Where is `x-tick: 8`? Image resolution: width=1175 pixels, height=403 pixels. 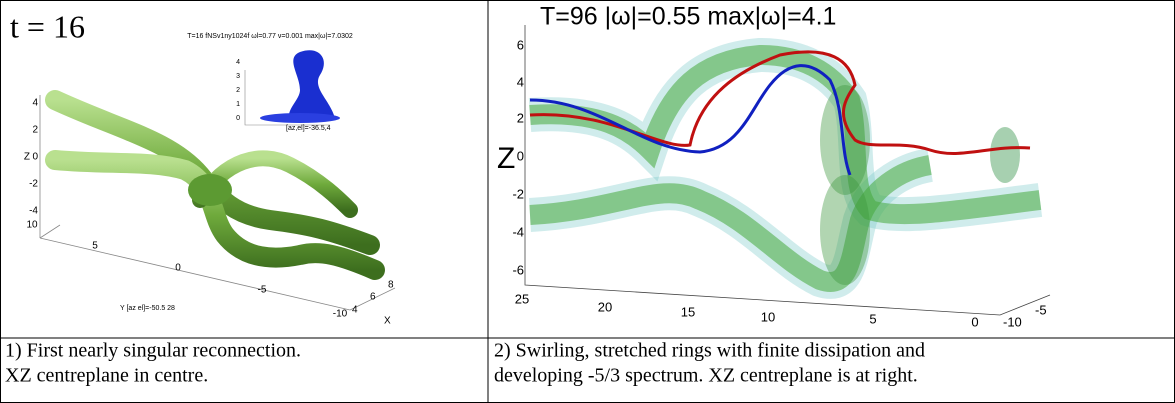 x-tick: 8 is located at coordinates (391, 285).